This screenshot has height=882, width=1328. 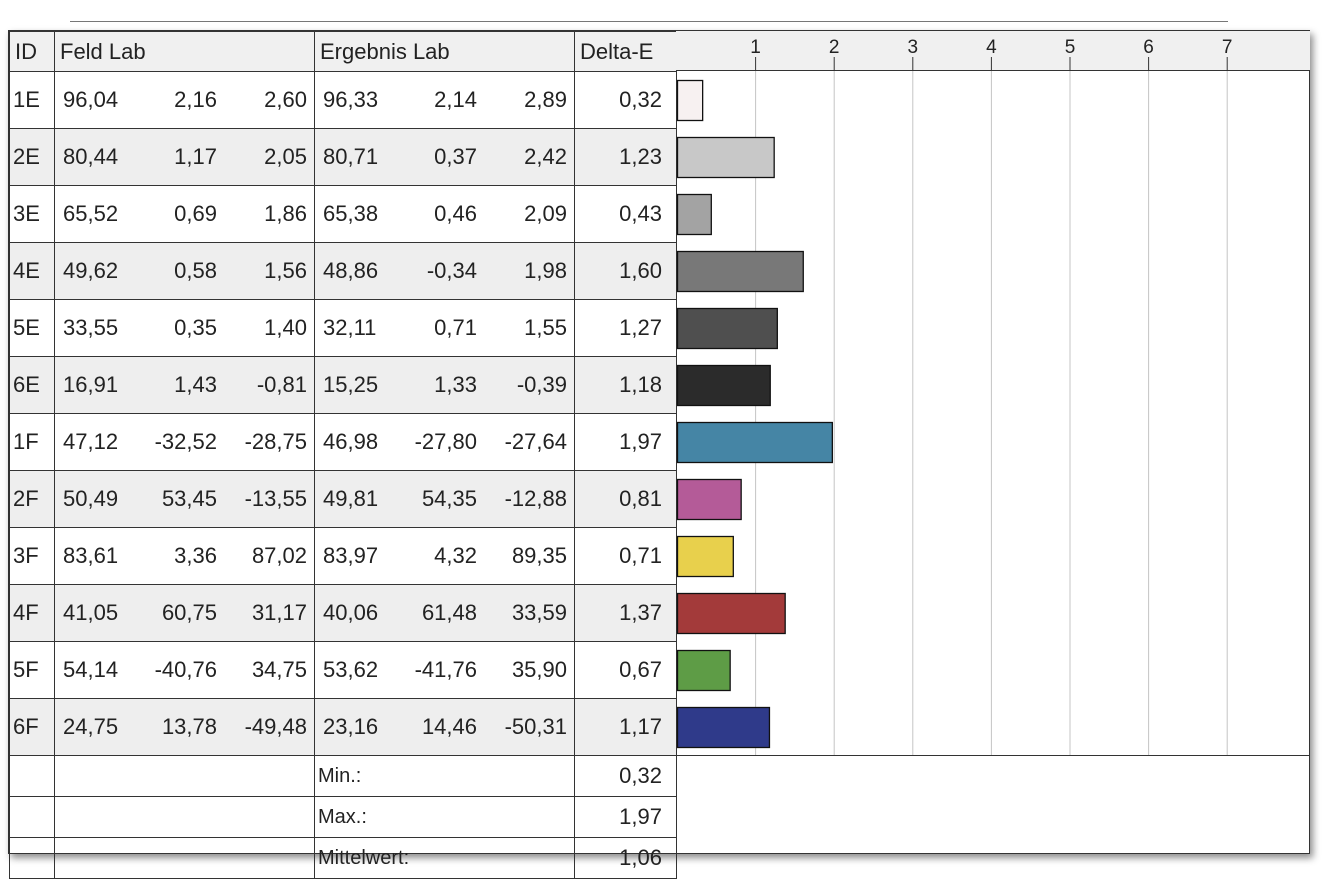 I want to click on feld-b-value: -49,48, so click(x=275, y=726).